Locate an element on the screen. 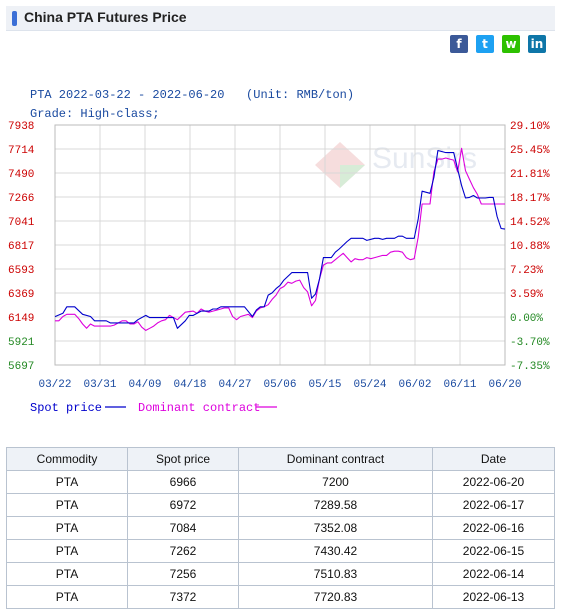 The height and width of the screenshot is (611, 563). x-tick-label: 05/15 is located at coordinates (324, 385).